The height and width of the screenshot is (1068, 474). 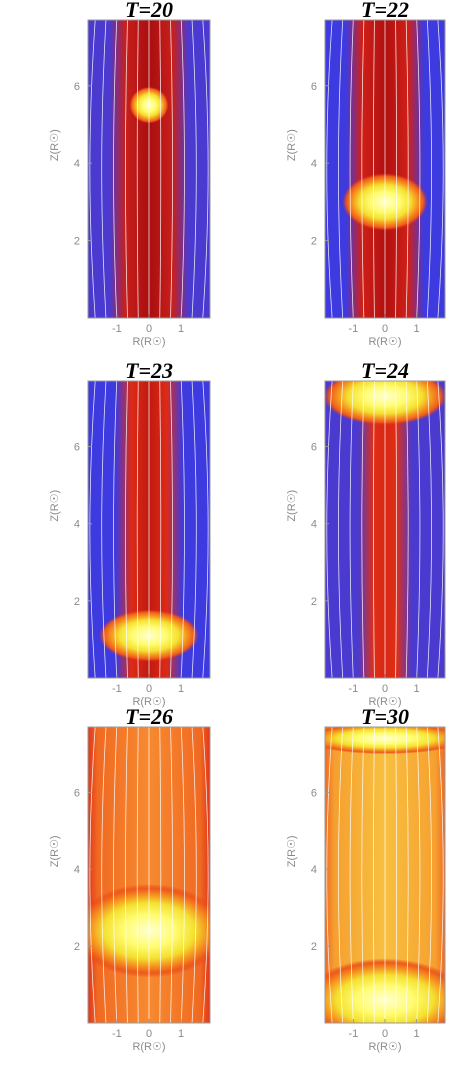 What do you see at coordinates (149, 11) in the screenshot?
I see `panel-title: T=20` at bounding box center [149, 11].